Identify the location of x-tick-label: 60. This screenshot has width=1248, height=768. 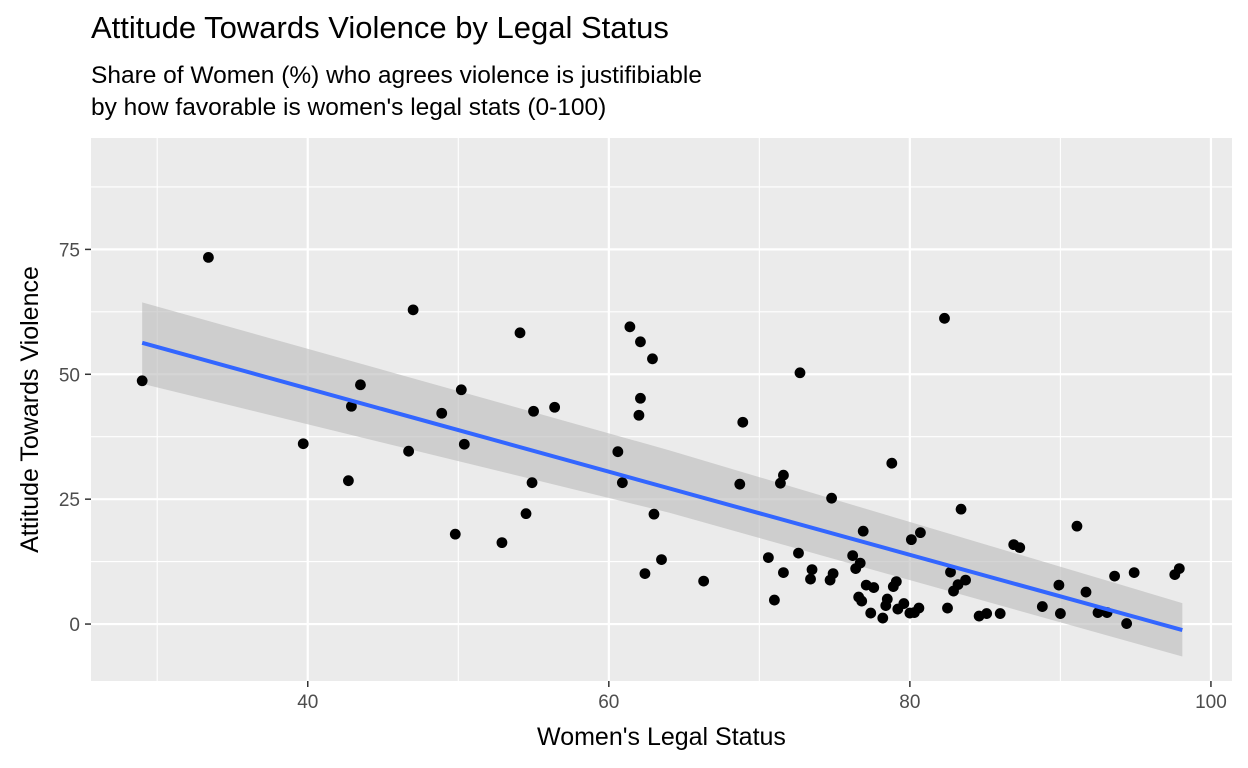
(608, 702).